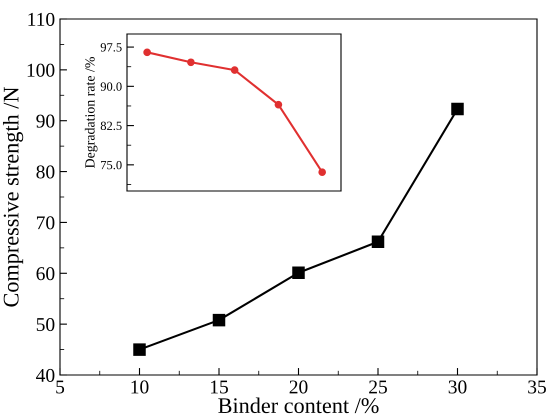  I want to click on y-tick-label: 60, so click(45, 273).